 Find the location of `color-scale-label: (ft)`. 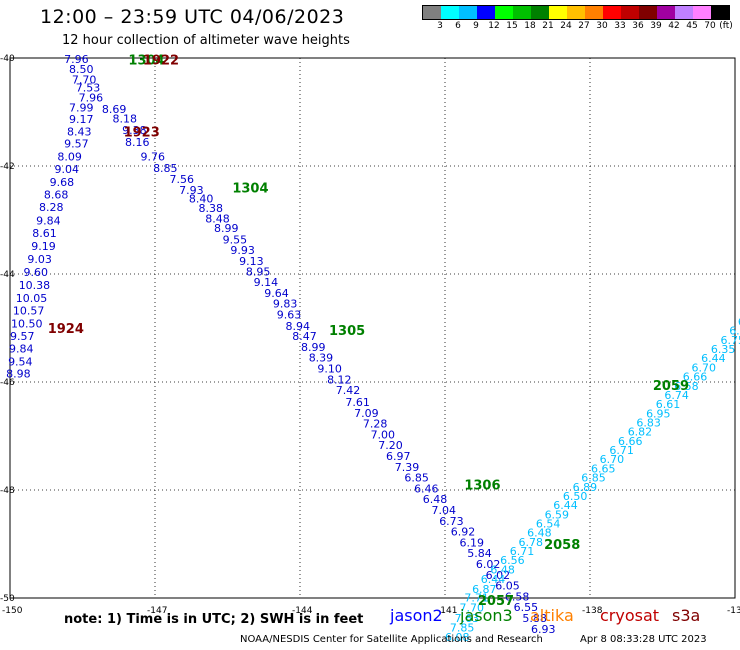

color-scale-label: (ft) is located at coordinates (726, 26).